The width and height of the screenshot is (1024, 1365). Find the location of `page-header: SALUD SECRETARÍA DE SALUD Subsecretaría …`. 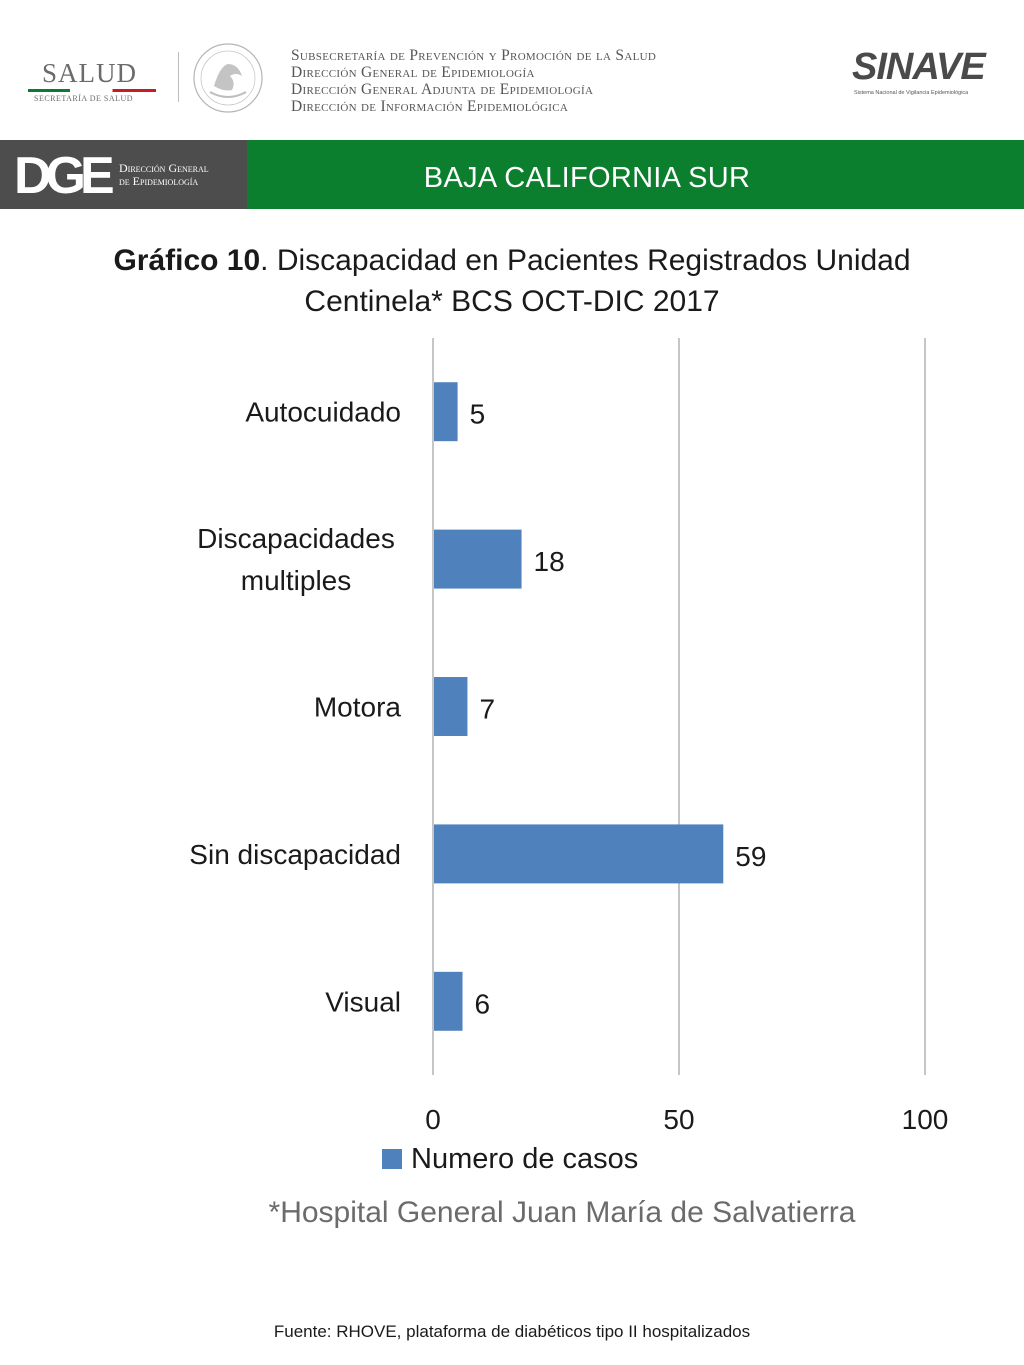

page-header: SALUD SECRETARÍA DE SALUD Subsecretaría … is located at coordinates (512, 70).